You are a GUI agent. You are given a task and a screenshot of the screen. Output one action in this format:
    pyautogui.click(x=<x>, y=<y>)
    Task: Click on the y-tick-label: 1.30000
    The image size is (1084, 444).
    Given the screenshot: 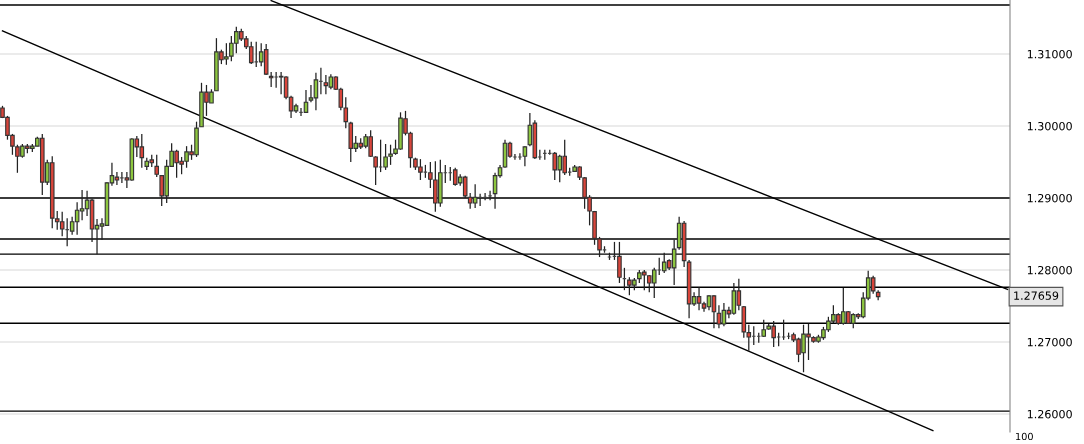 What is the action you would take?
    pyautogui.click(x=1049, y=126)
    